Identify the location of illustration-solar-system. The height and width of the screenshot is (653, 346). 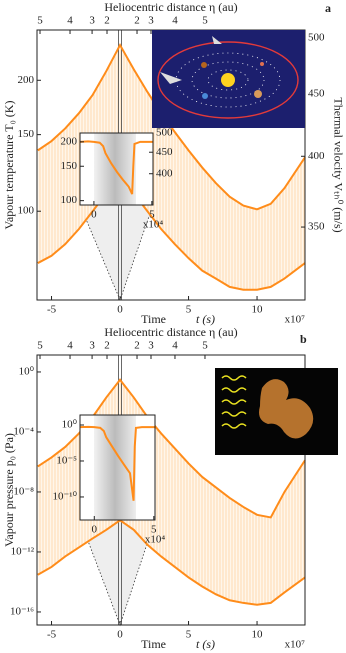
(228, 79).